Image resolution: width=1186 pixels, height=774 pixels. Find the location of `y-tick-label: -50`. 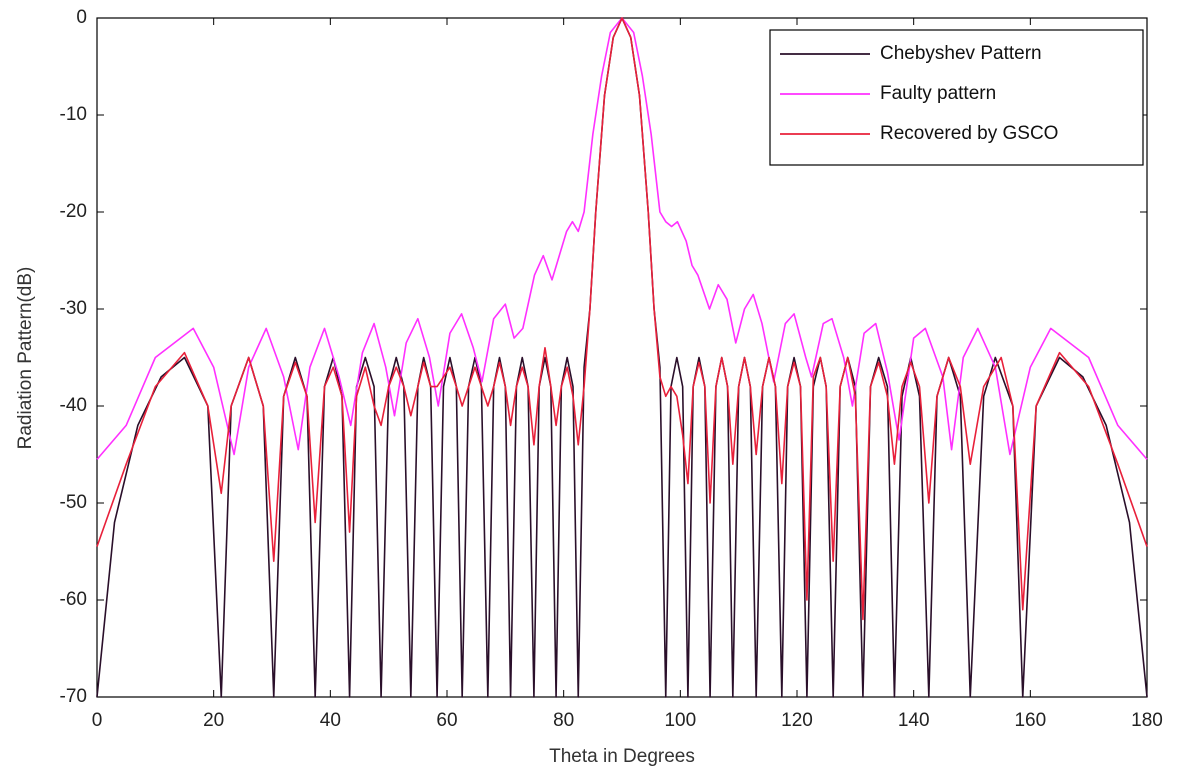

y-tick-label: -50 is located at coordinates (73, 502).